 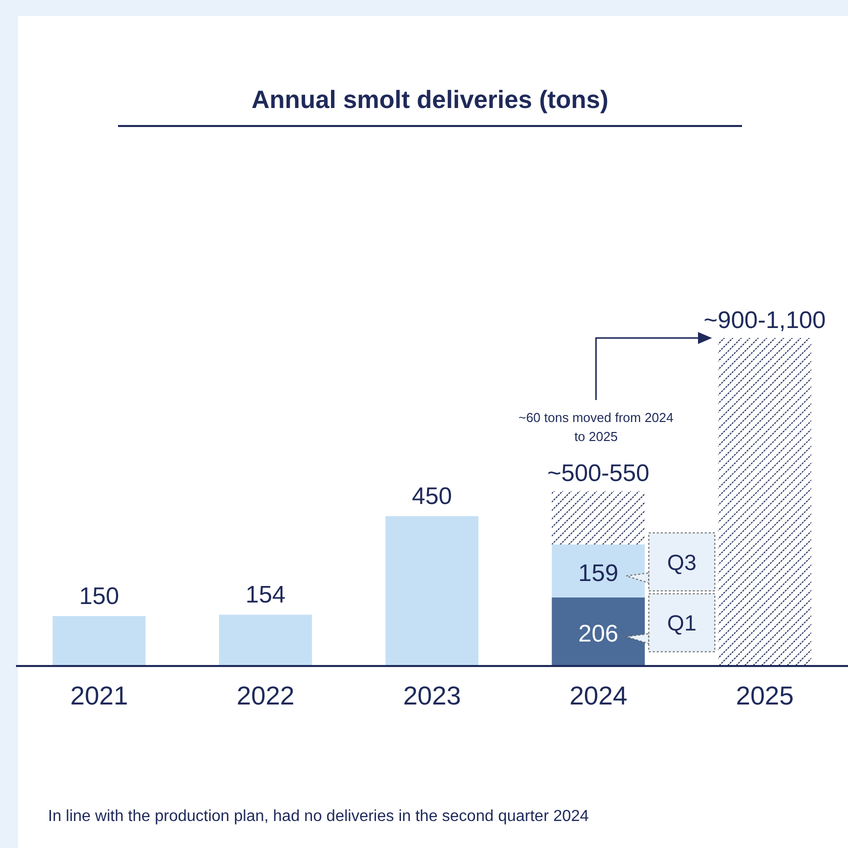 I want to click on series-label: Q3, so click(x=681, y=562).